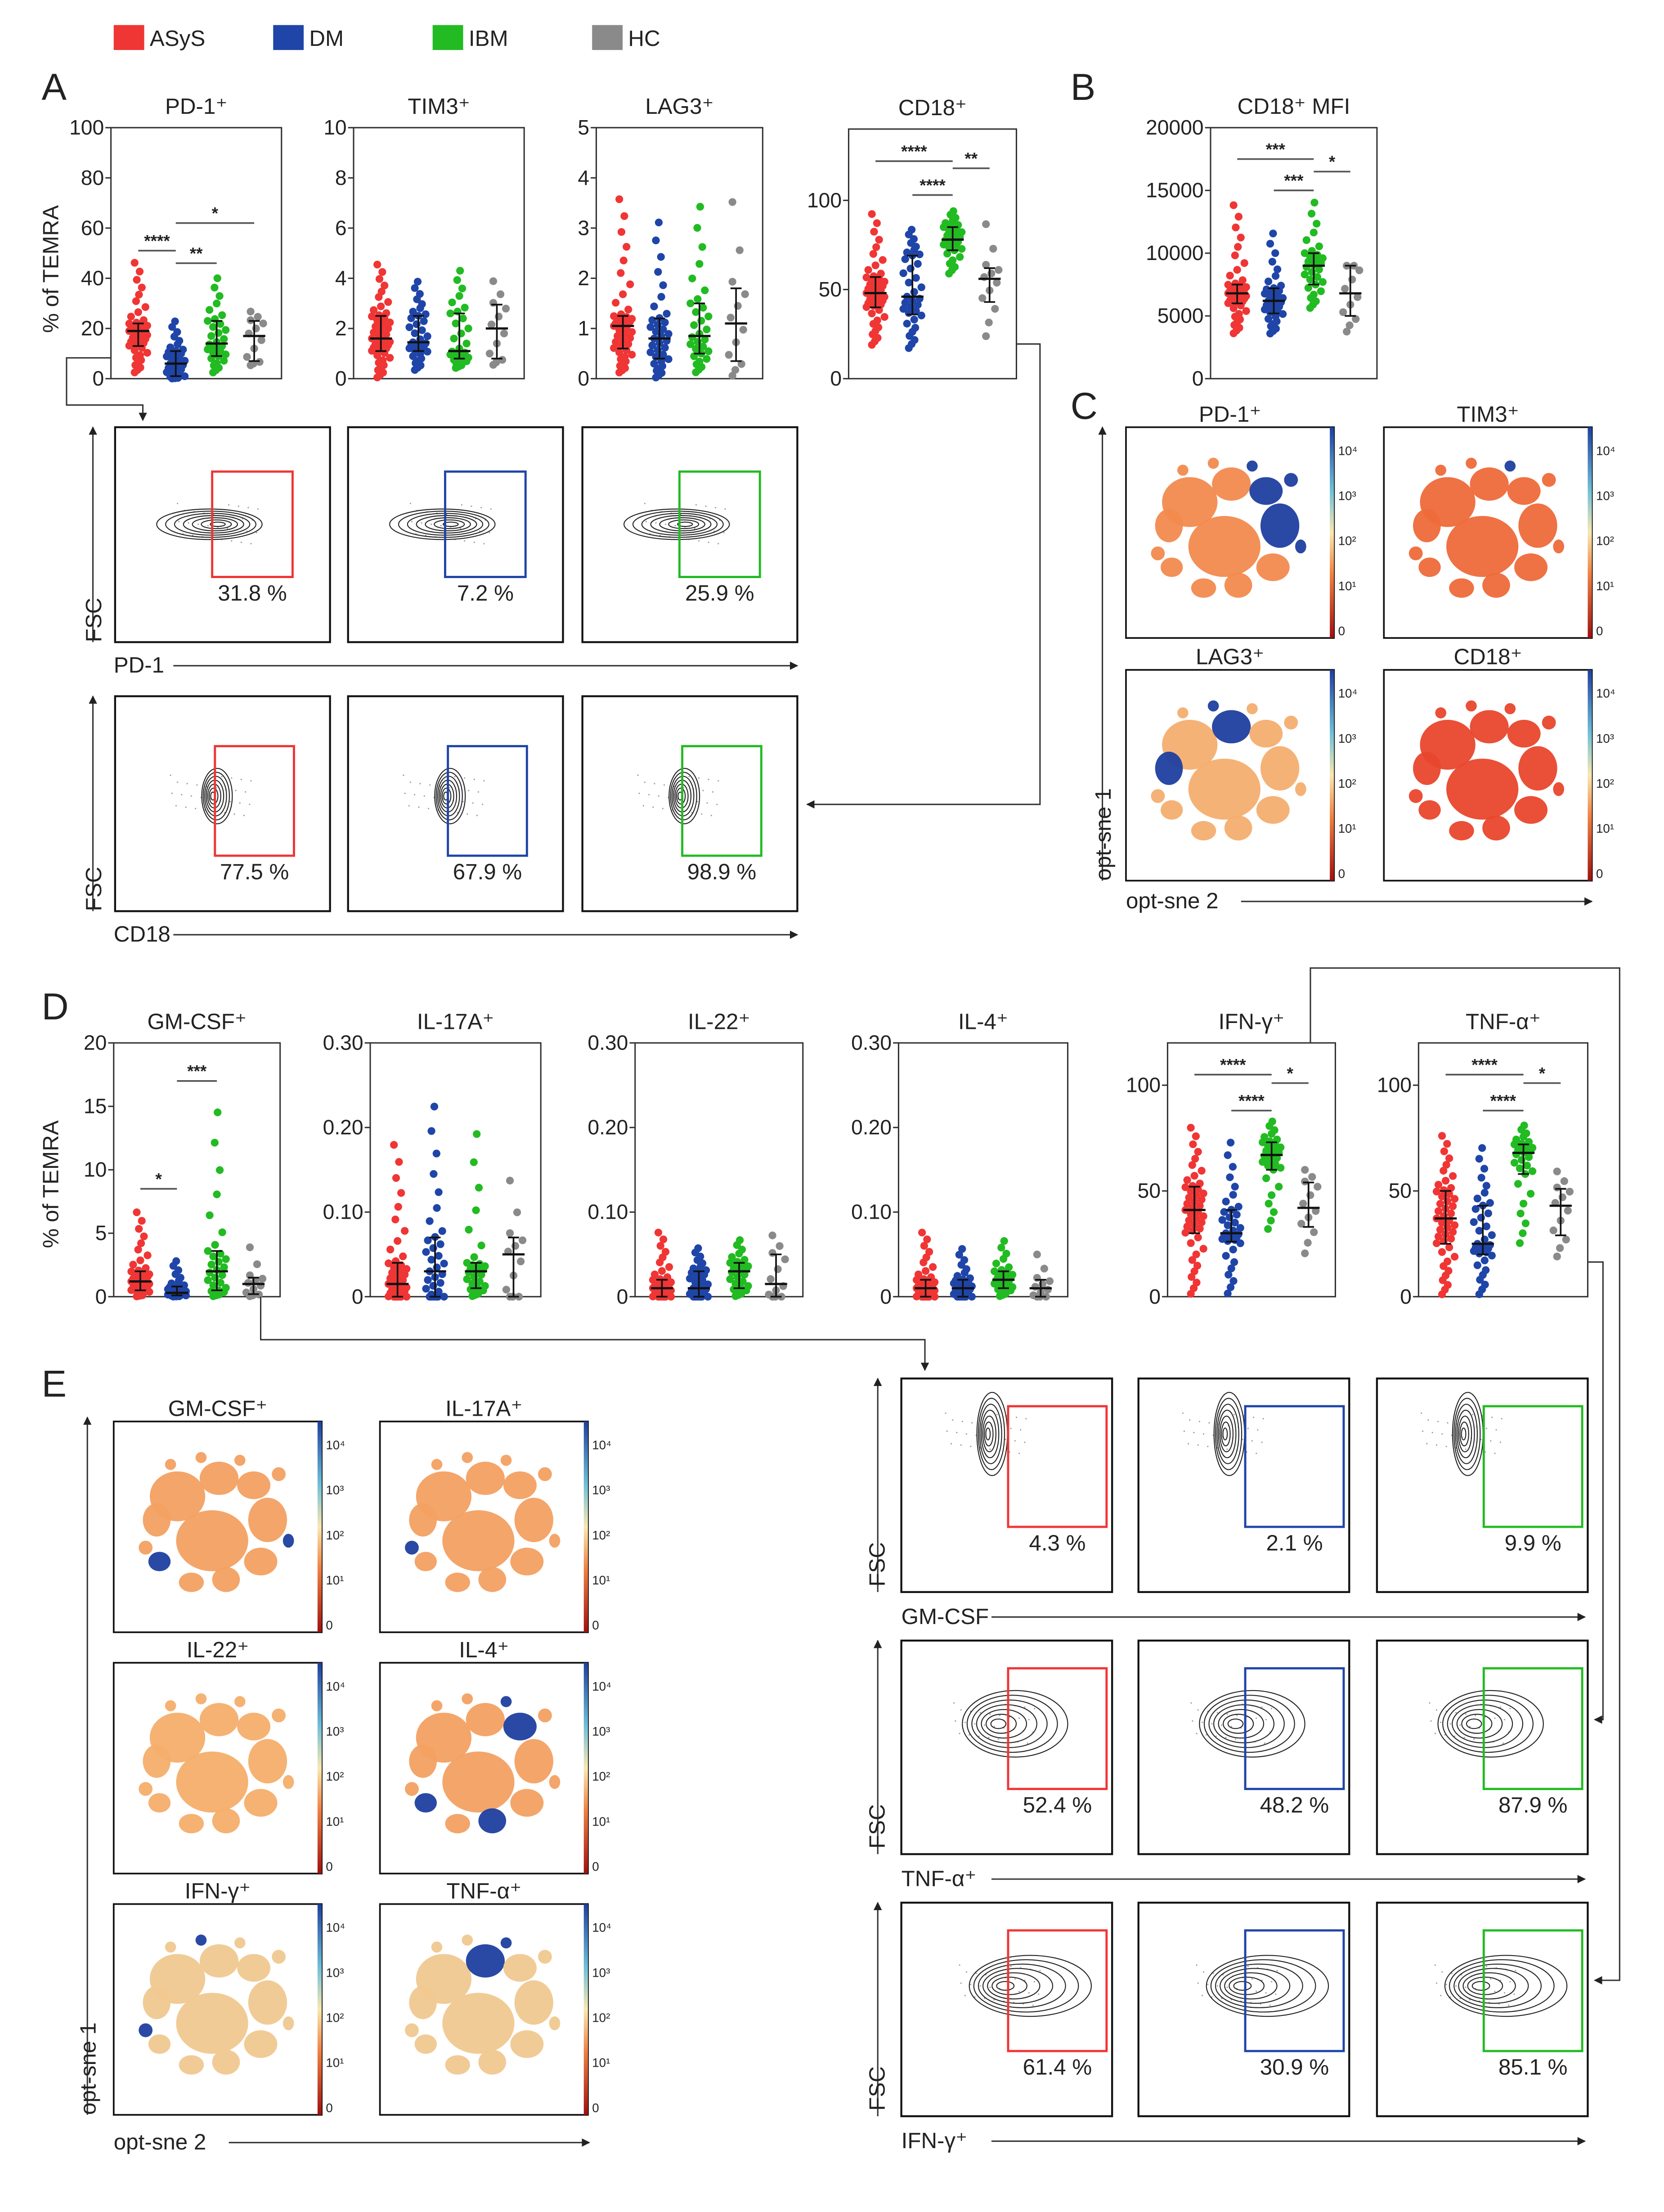 The width and height of the screenshot is (1664, 2212). What do you see at coordinates (626, 38) in the screenshot?
I see `legend-item-hc: HC` at bounding box center [626, 38].